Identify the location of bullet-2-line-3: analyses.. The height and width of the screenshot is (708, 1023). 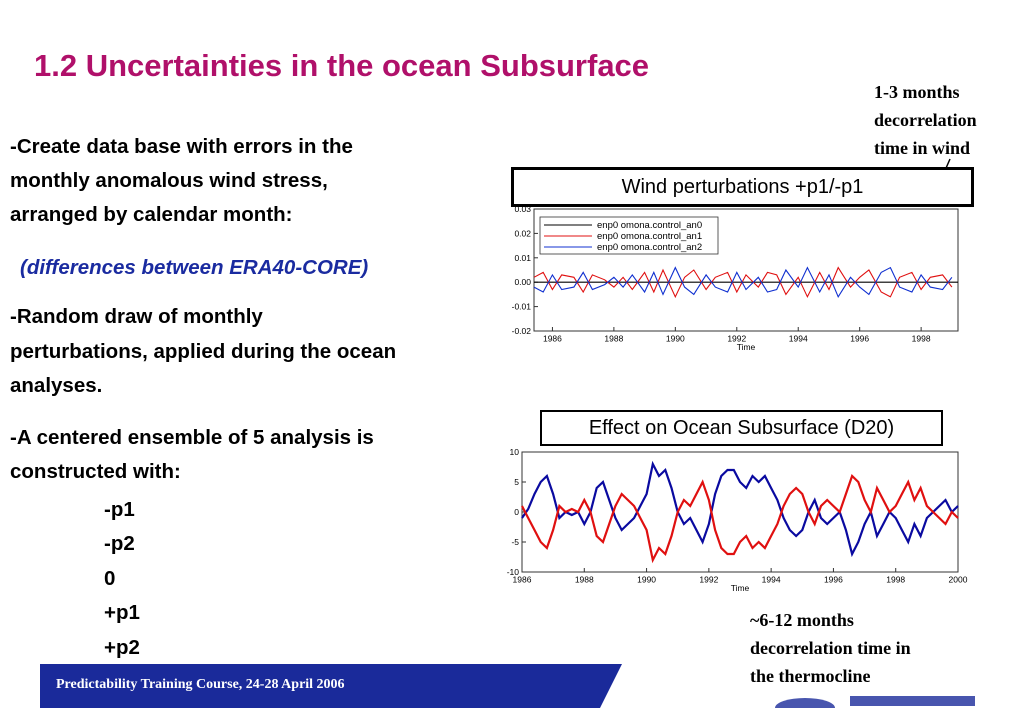
(56, 385).